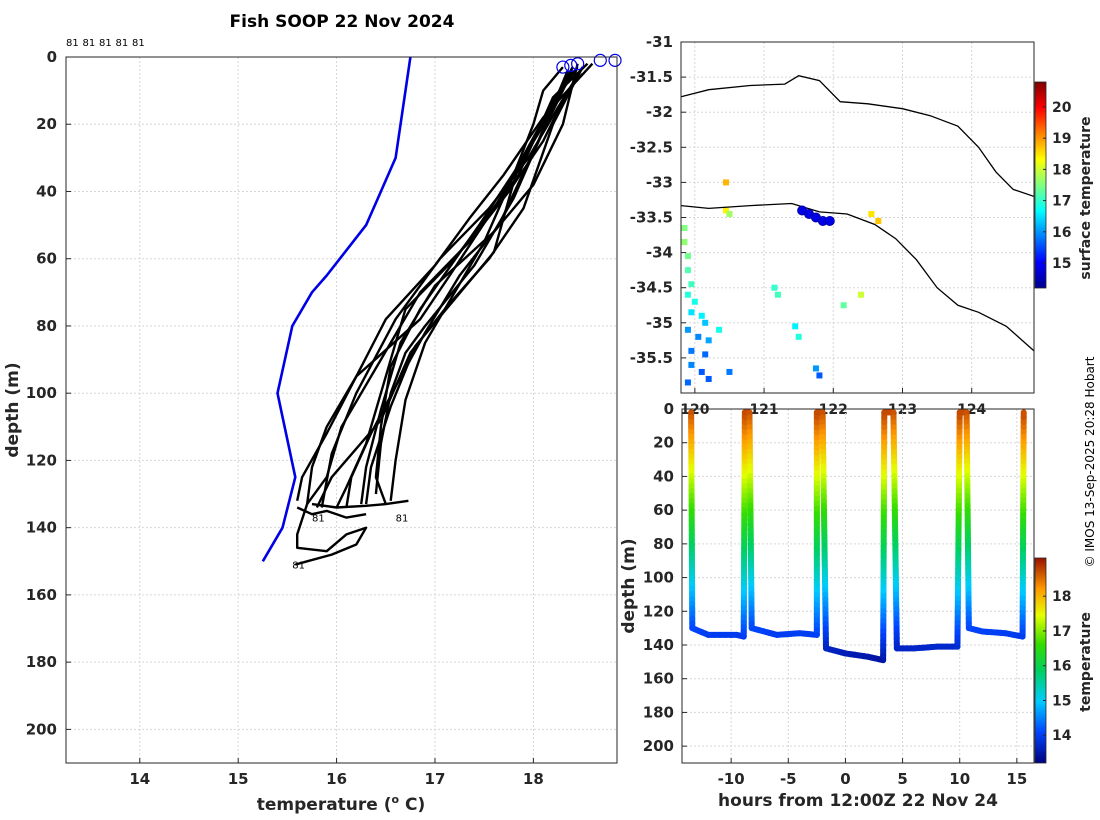 The height and width of the screenshot is (820, 1100). What do you see at coordinates (658, 200) in the screenshot?
I see `map-y-ticks: -31 -31.5 -32 -32.5 -33 -33.5 -34 -34.5 -35 -35.5` at bounding box center [658, 200].